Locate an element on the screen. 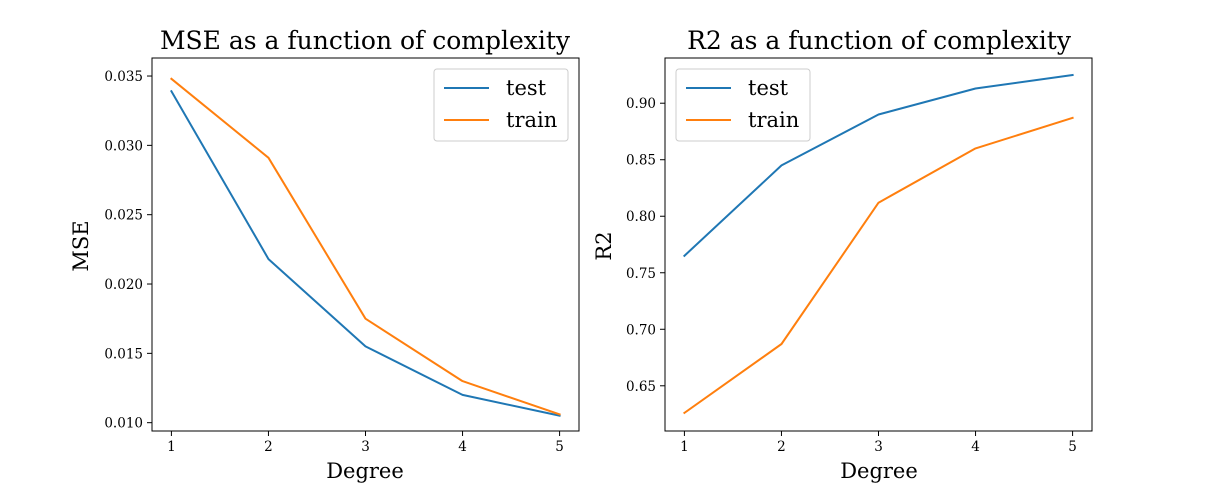 This screenshot has width=1214, height=484. y-tick-label: 0.70 is located at coordinates (641, 330).